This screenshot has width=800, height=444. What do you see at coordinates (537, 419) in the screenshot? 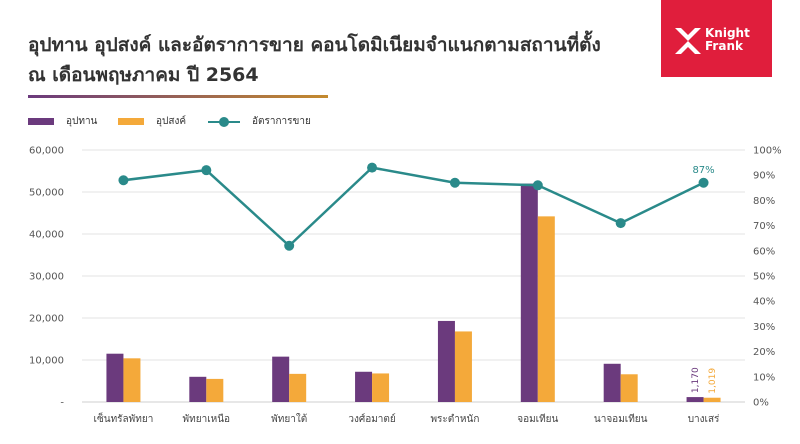
I see `x-axis-category-label: จอมเทียน` at bounding box center [537, 419].